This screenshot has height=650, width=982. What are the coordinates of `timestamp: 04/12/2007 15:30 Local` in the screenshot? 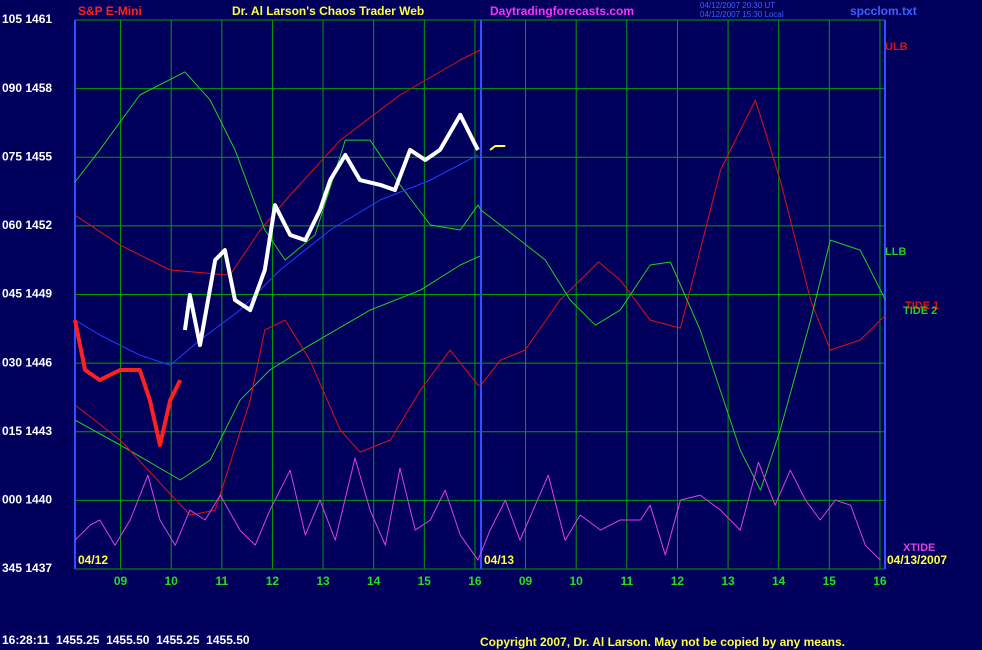 It's located at (742, 14).